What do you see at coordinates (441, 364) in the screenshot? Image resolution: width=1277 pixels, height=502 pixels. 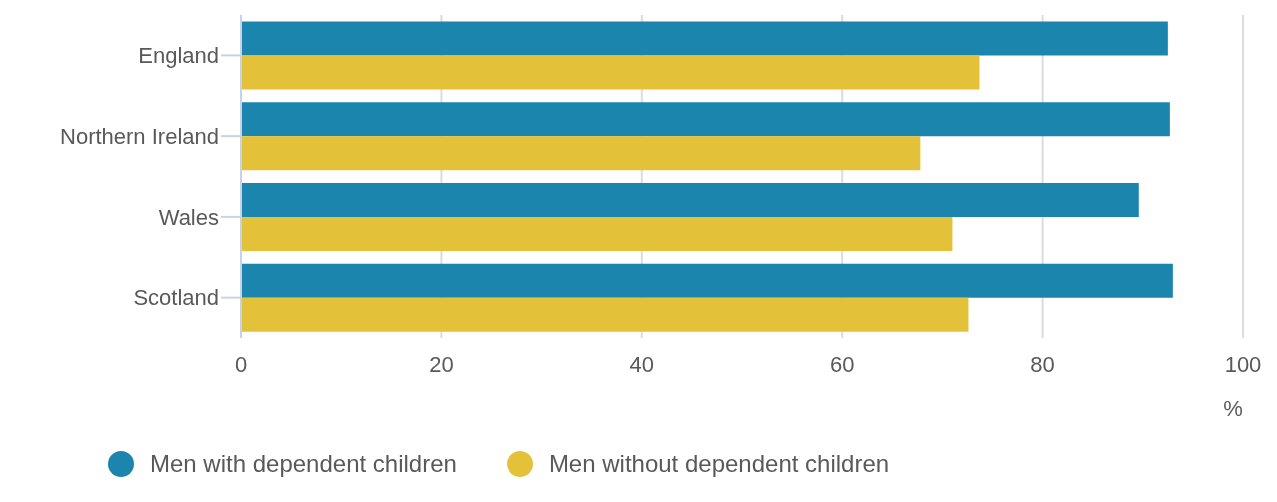 I see `x-tick-label: 20` at bounding box center [441, 364].